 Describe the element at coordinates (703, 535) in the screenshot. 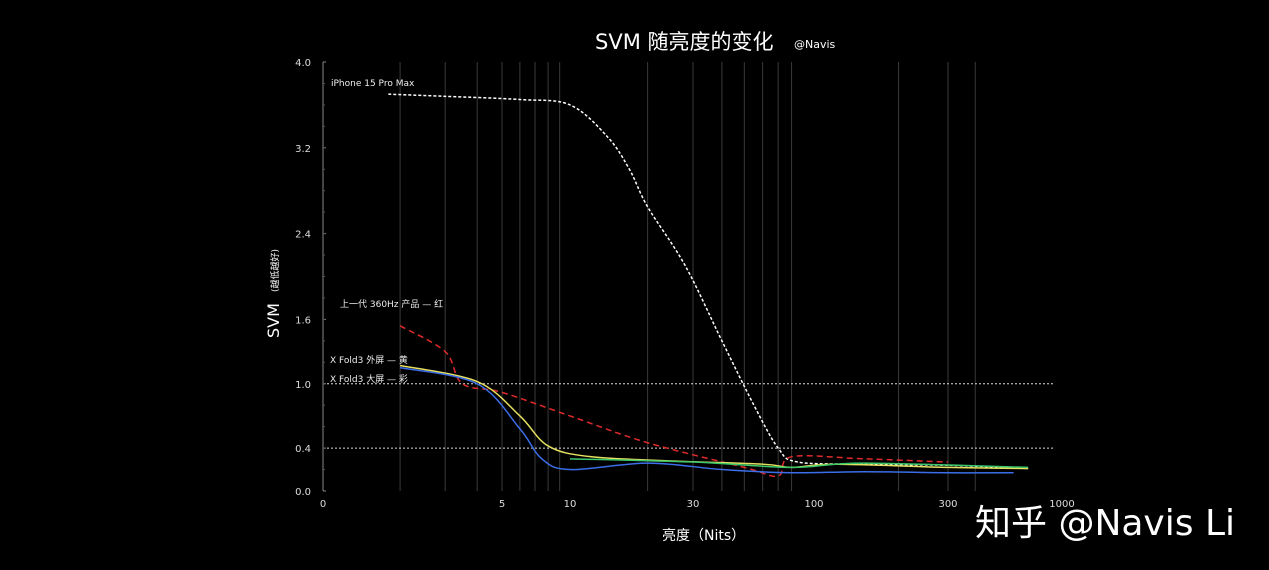

I see `x-axis-label: 亮度（Nits）` at that location.